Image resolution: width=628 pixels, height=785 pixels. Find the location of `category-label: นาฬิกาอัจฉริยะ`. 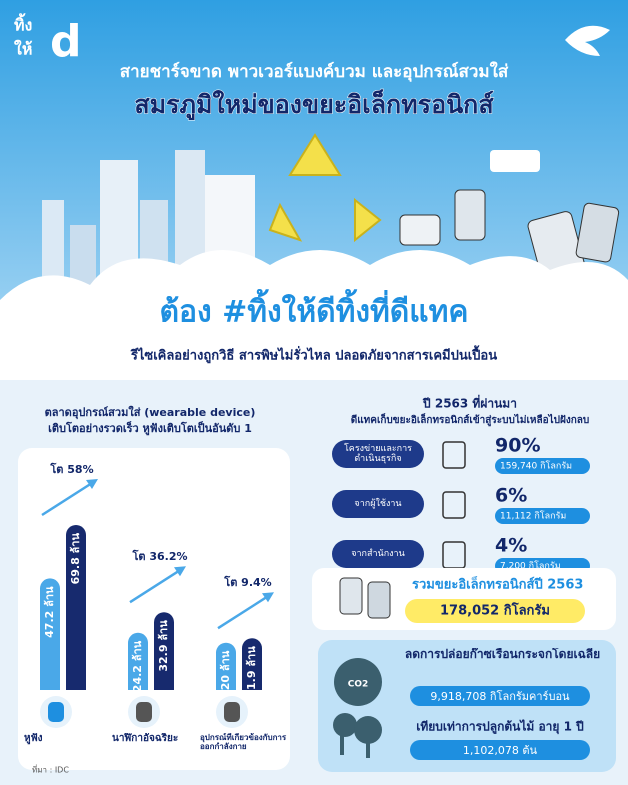

category-label: นาฬิกาอัจฉริยะ is located at coordinates (145, 738).